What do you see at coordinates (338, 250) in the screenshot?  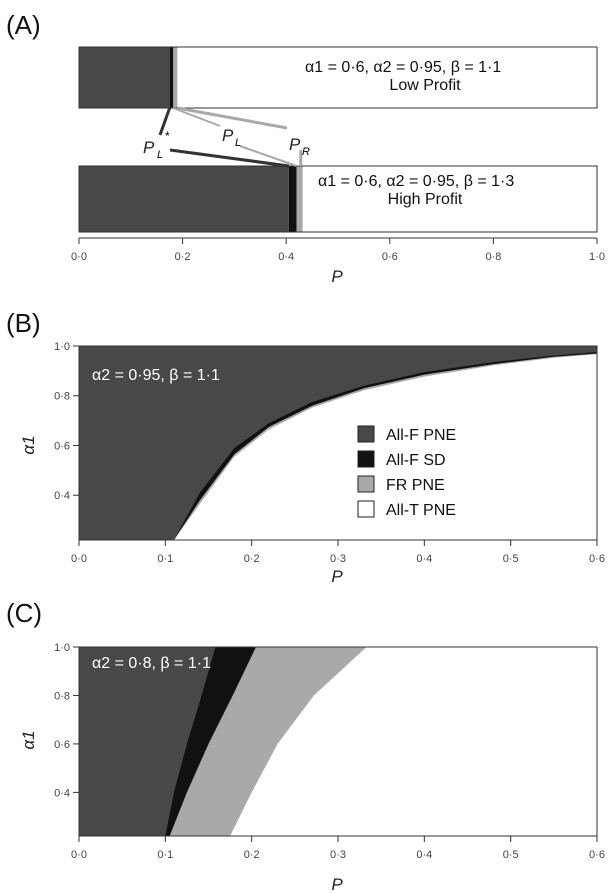 I see `panel-a-x-axis: 0·0 0·2 0·4 0·6 0·8 1·0` at bounding box center [338, 250].